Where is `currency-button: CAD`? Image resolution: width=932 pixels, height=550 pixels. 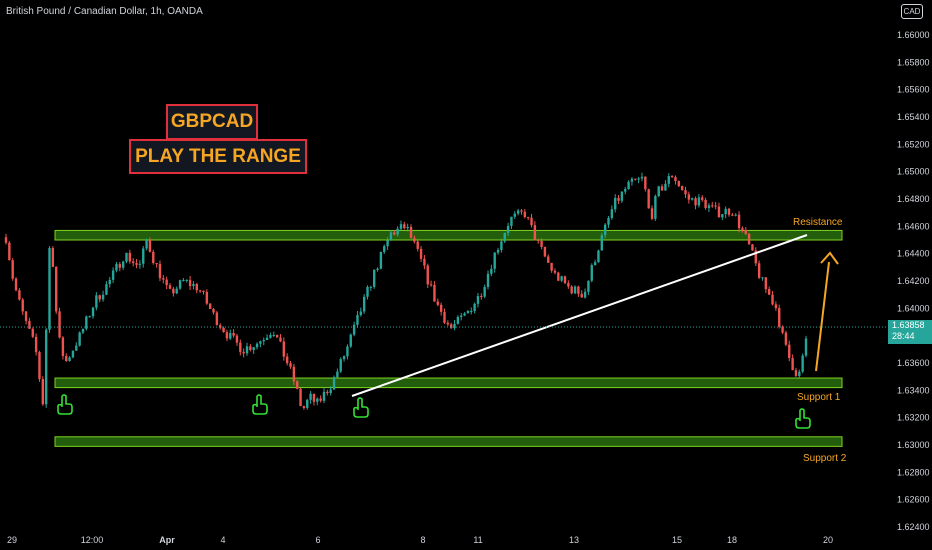 currency-button: CAD is located at coordinates (912, 11).